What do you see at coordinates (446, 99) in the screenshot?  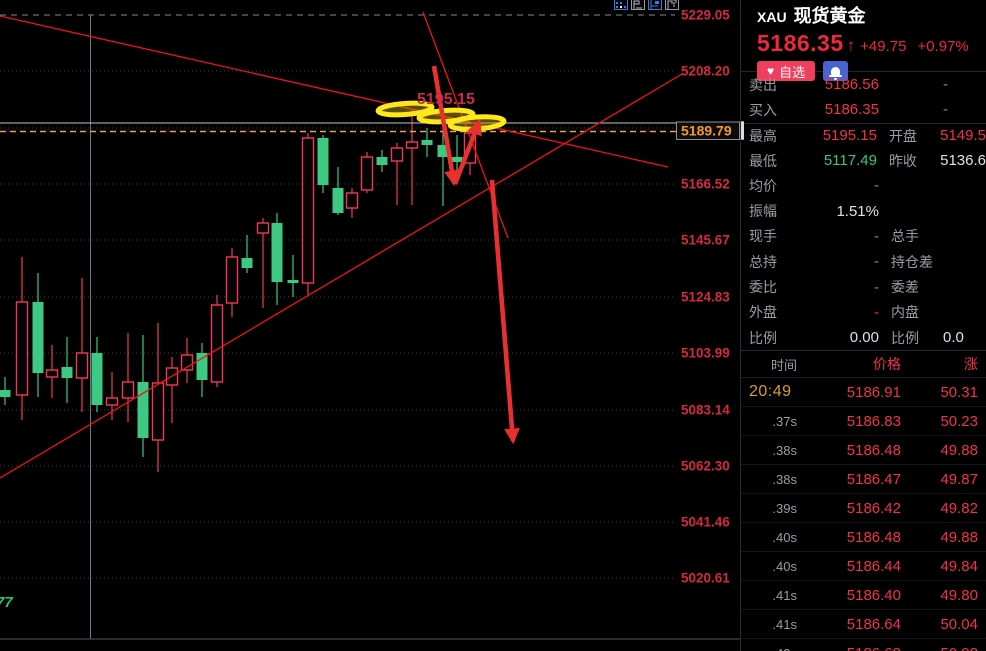 I see `annotation-price-label: 5195.15` at bounding box center [446, 99].